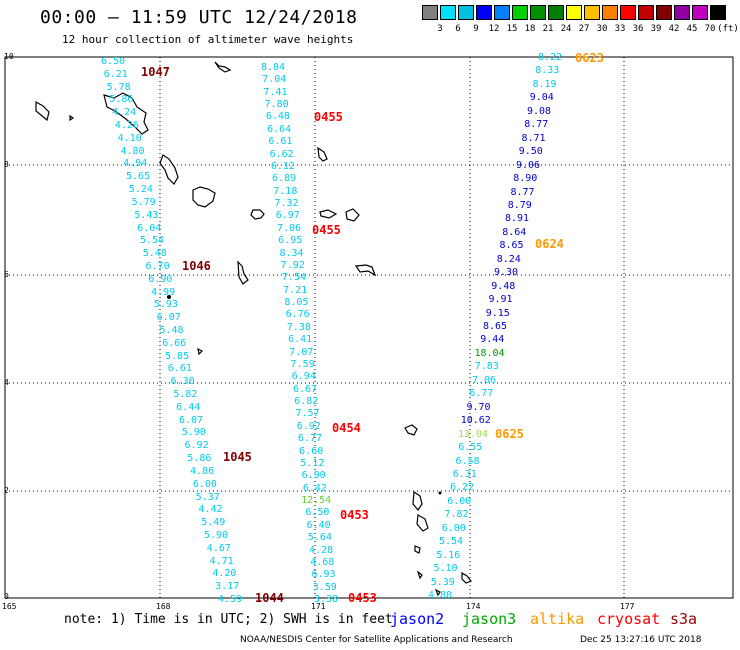 The width and height of the screenshot is (740, 650). I want to click on wave-height-value: 6.94, so click(303, 377).